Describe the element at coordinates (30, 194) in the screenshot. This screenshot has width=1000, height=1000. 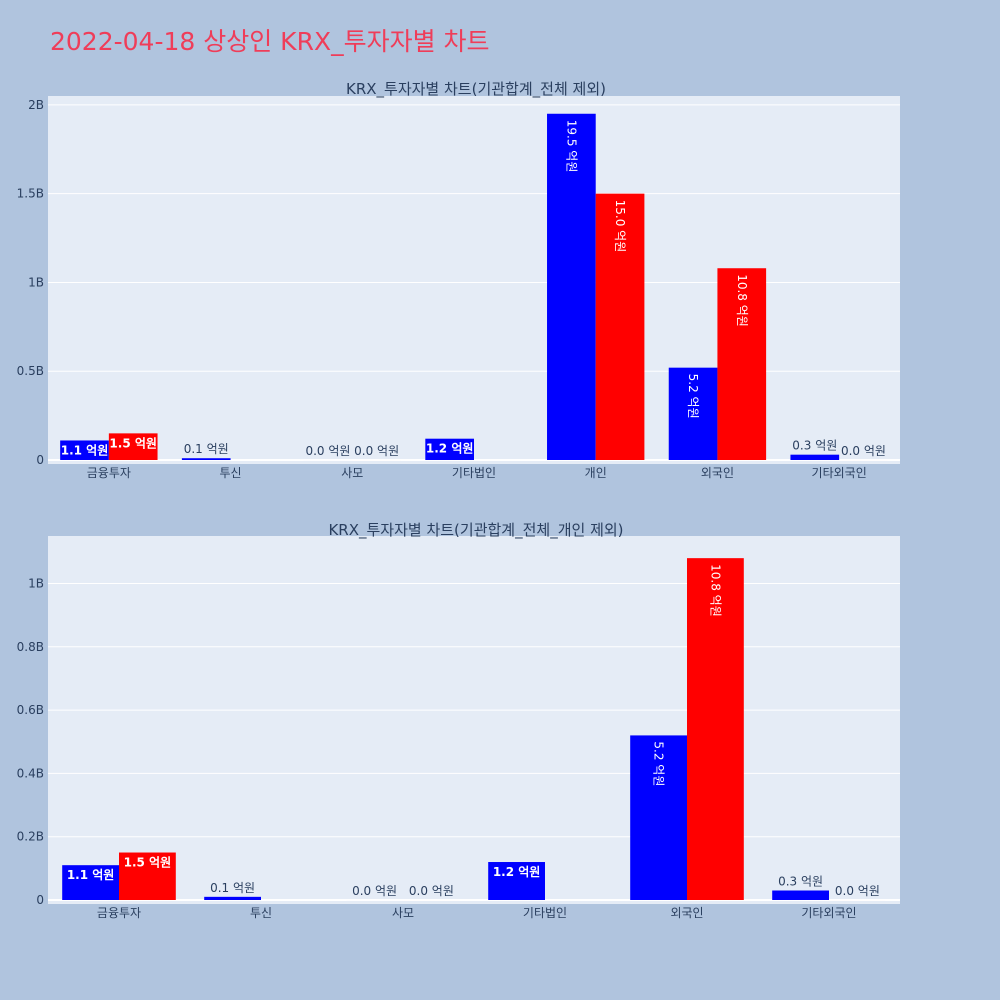
I see `y-tick-label: 1.5B` at that location.